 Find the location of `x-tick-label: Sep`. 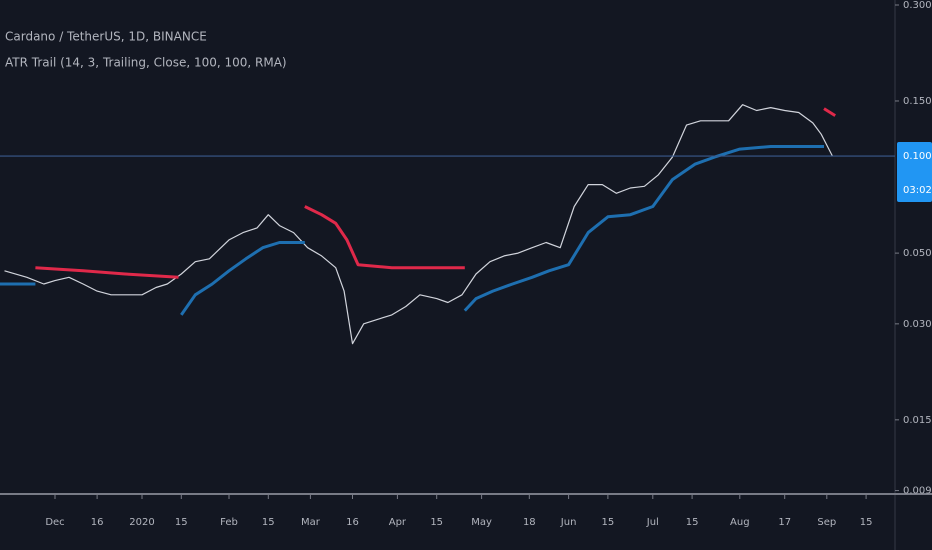

x-tick-label: Sep is located at coordinates (826, 522).